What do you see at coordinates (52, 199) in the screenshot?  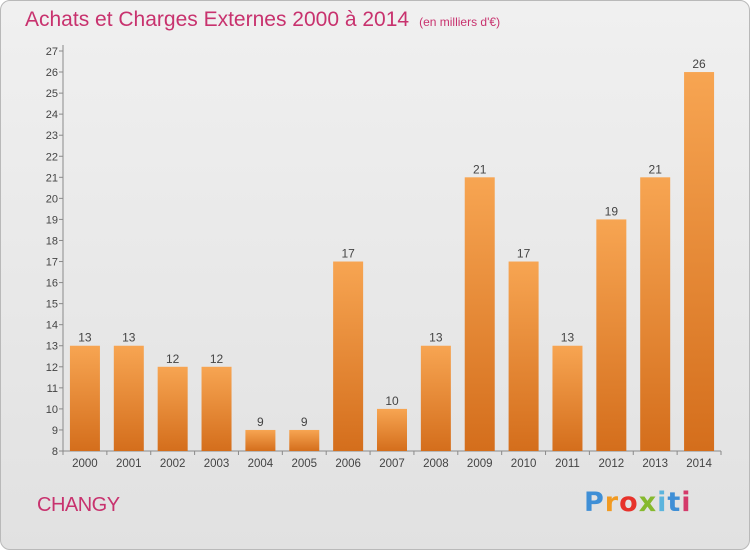 I see `y-tick-label: 20` at bounding box center [52, 199].